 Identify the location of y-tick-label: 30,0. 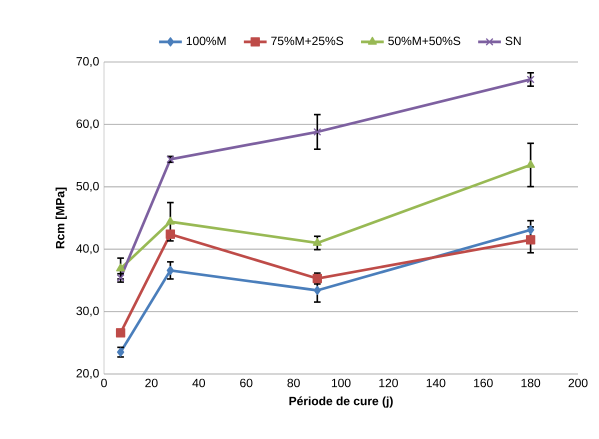
(87, 311).